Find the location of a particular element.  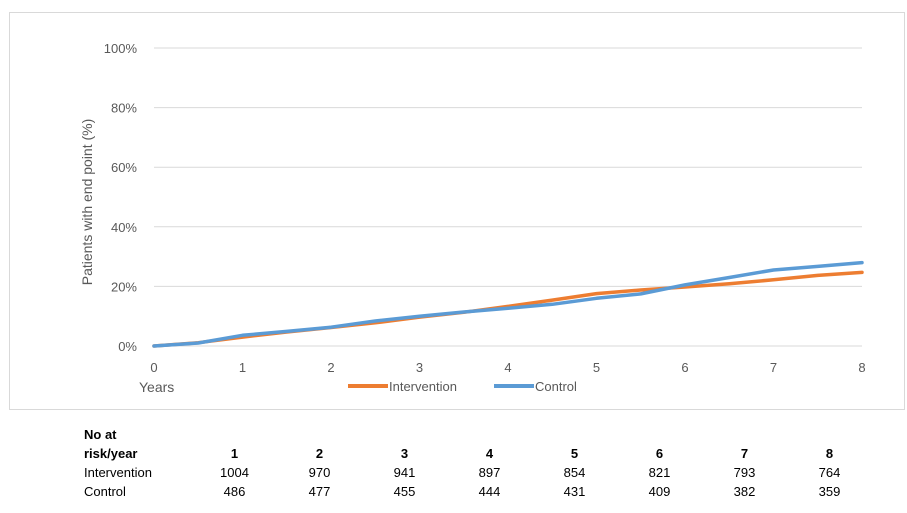

risk-year-header: 8 is located at coordinates (829, 453).